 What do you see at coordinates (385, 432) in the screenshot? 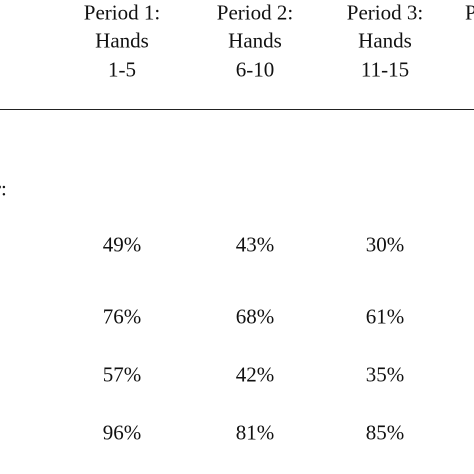
I see `cell: 85%` at bounding box center [385, 432].